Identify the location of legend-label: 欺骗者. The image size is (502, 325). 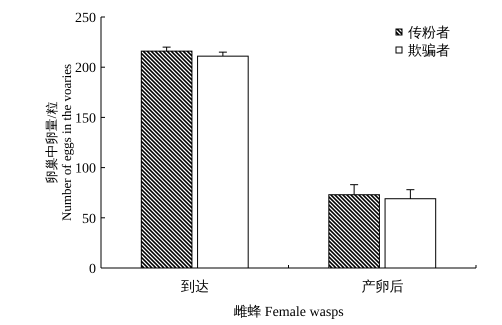
(429, 51).